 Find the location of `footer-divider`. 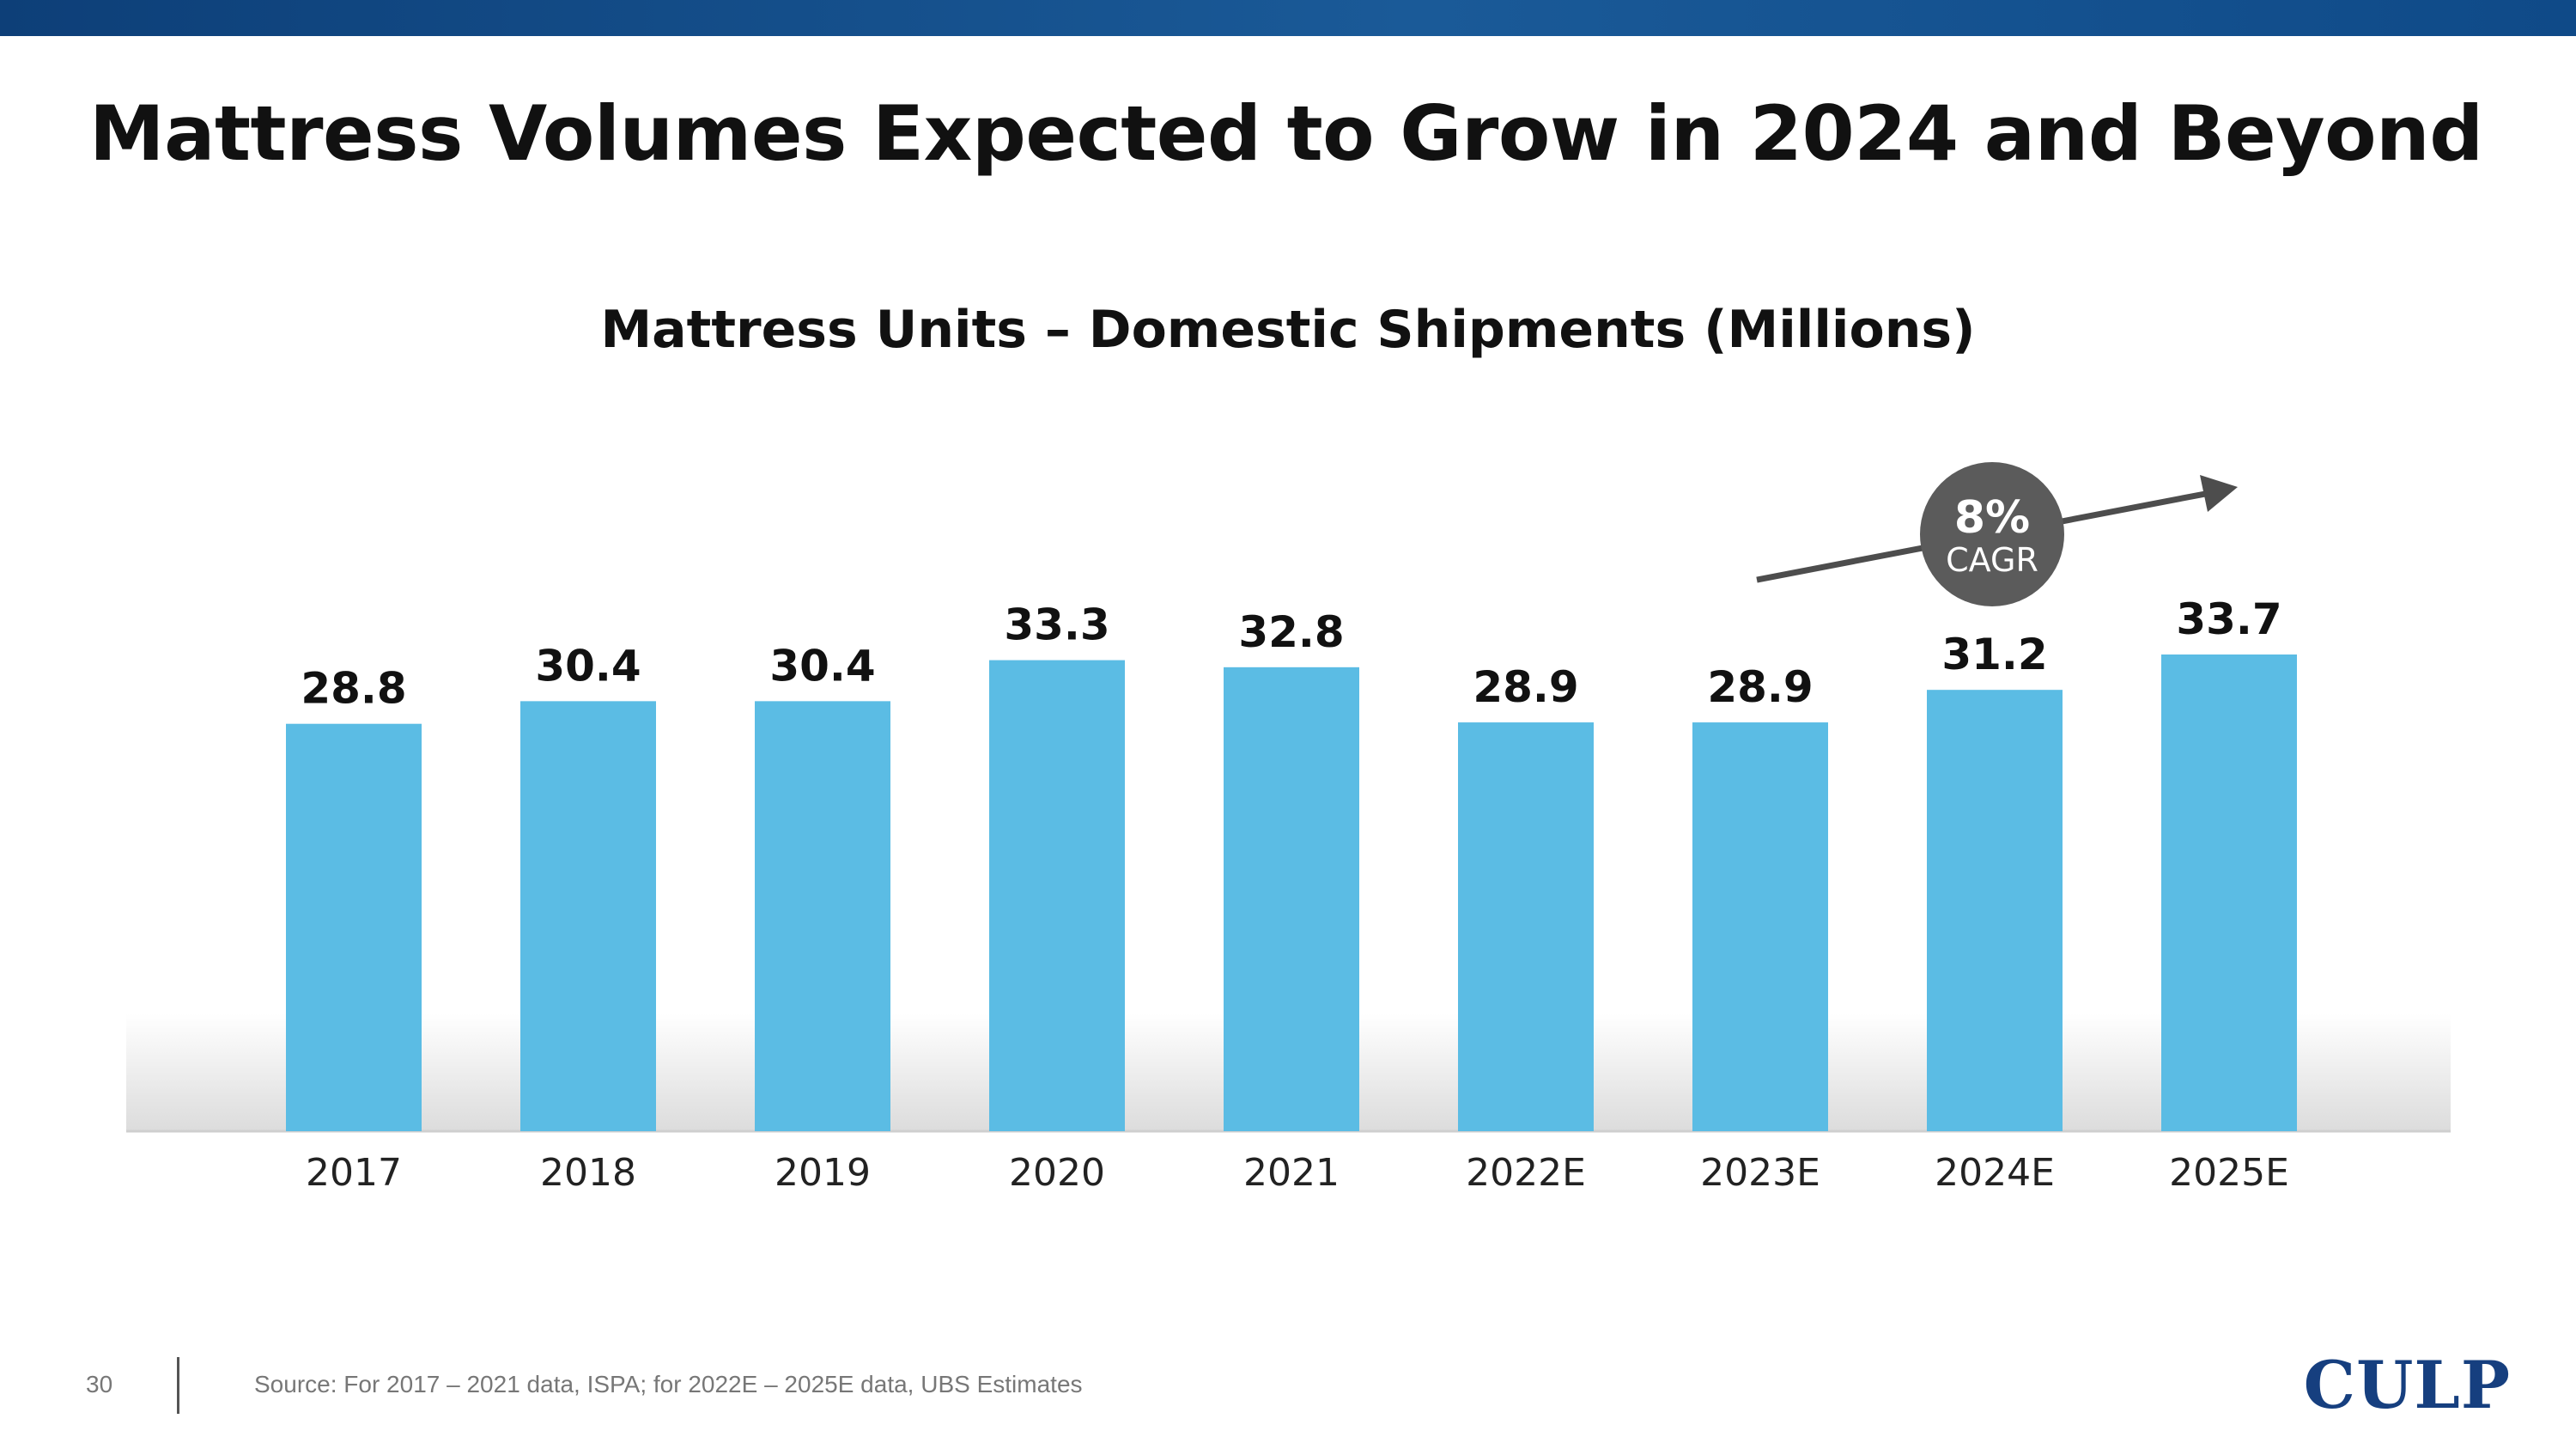

footer-divider is located at coordinates (178, 1385).